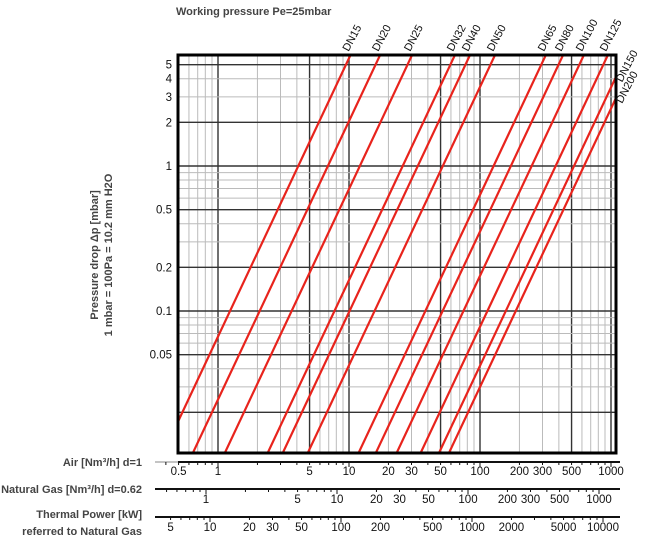 The width and height of the screenshot is (650, 550). I want to click on y-tick-label: 0.2, so click(164, 268).